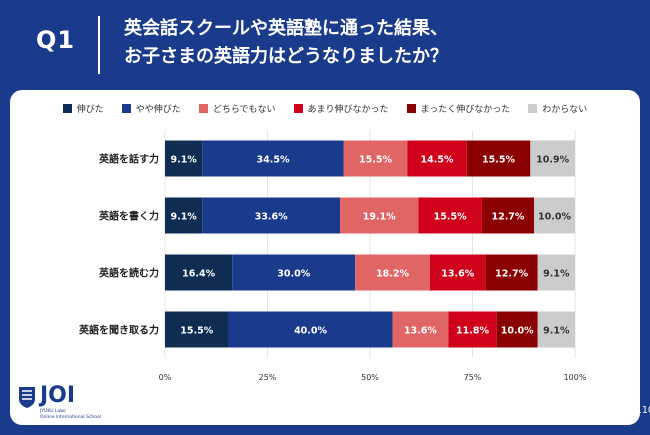 The image size is (650, 435). I want to click on data-label: 30.0%, so click(293, 274).